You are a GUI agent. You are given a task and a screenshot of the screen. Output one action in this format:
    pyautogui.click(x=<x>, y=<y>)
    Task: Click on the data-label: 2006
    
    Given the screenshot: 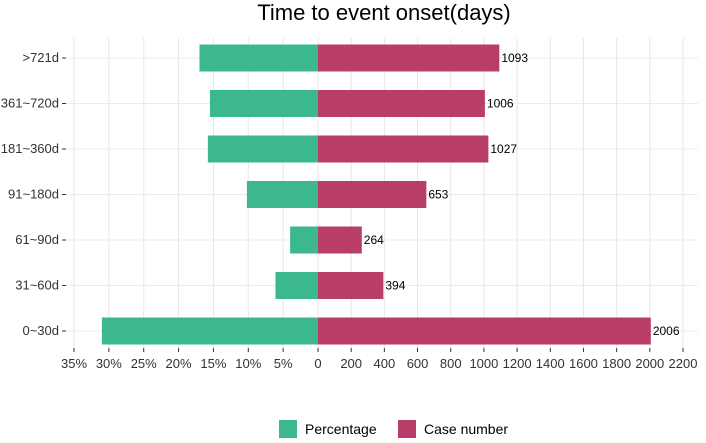 What is the action you would take?
    pyautogui.click(x=666, y=331)
    